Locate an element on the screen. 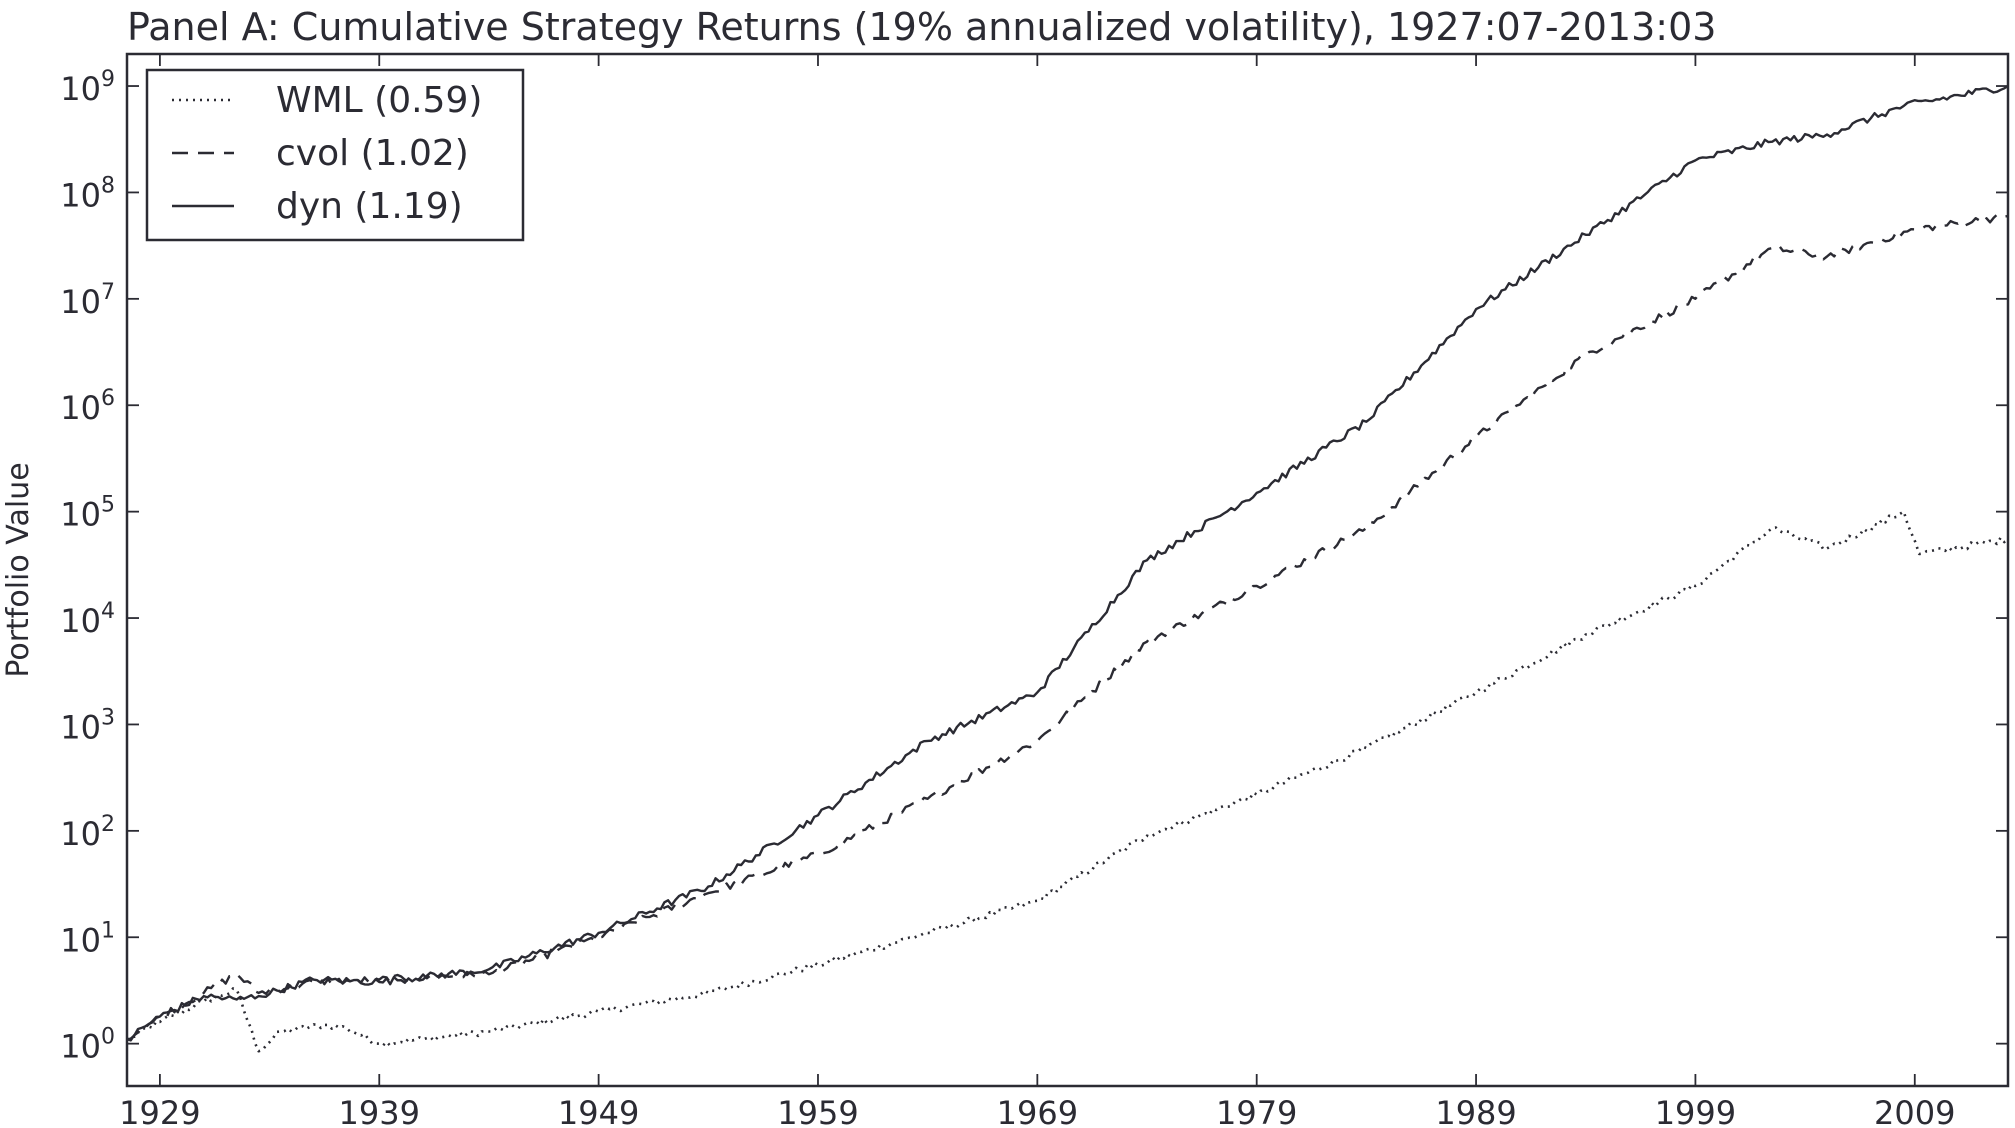  y-tick-label: 10⁵ is located at coordinates (87, 513).